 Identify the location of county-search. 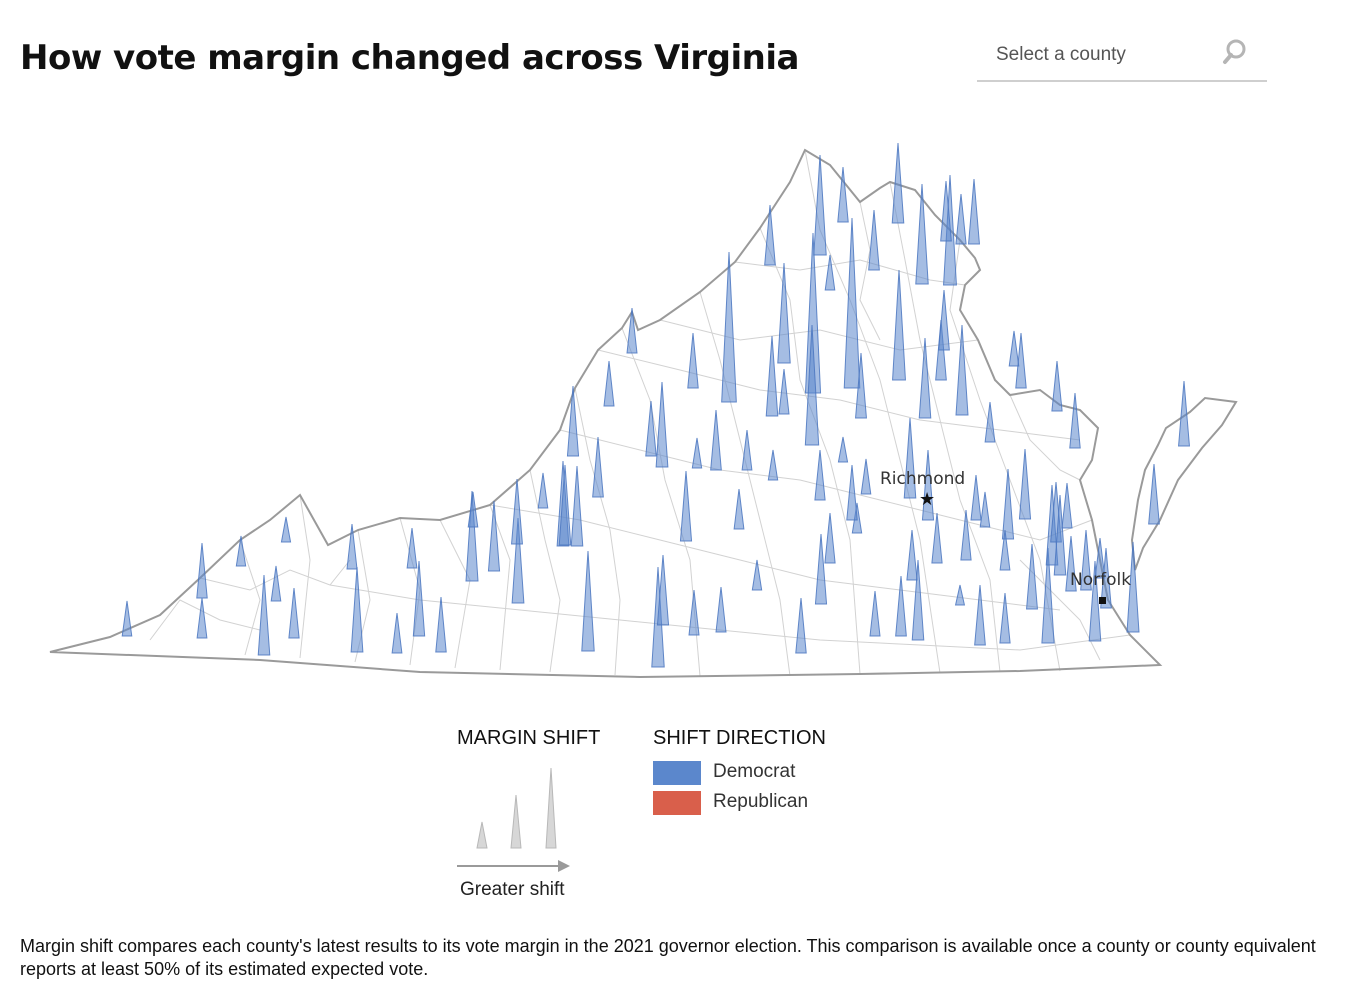
(1122, 56).